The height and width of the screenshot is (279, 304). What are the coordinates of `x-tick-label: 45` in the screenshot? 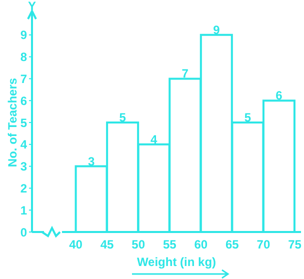 It's located at (107, 245).